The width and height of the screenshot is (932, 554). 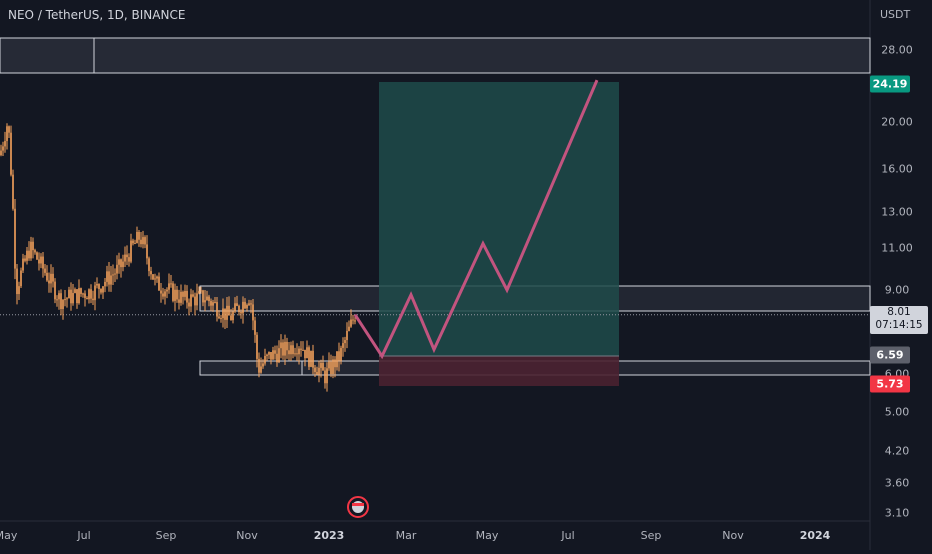 What do you see at coordinates (897, 248) in the screenshot?
I see `y-tick: 11.00` at bounding box center [897, 248].